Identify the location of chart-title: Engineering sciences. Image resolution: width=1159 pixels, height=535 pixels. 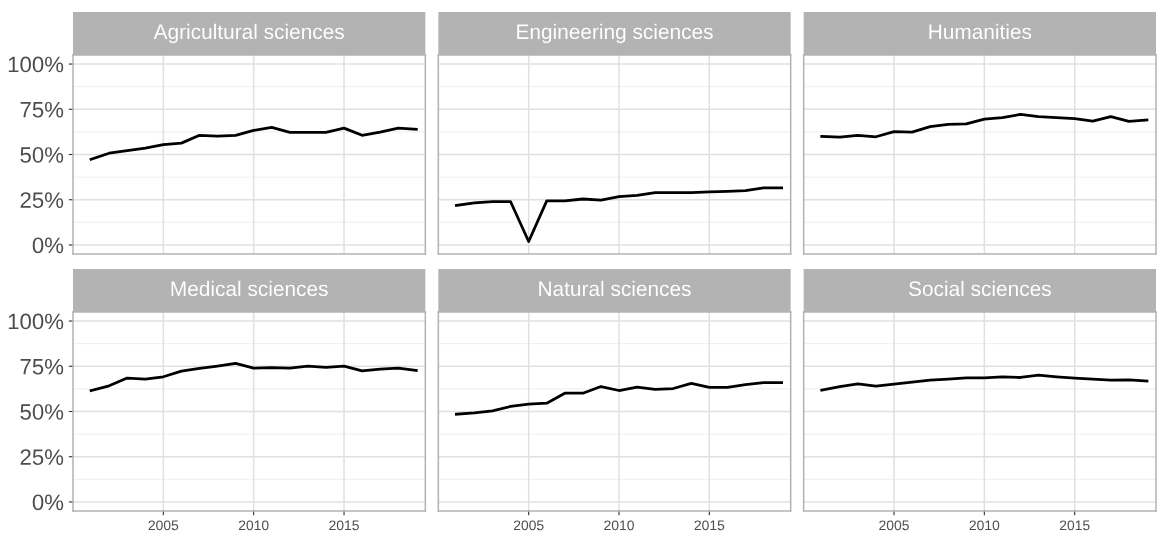
(615, 33).